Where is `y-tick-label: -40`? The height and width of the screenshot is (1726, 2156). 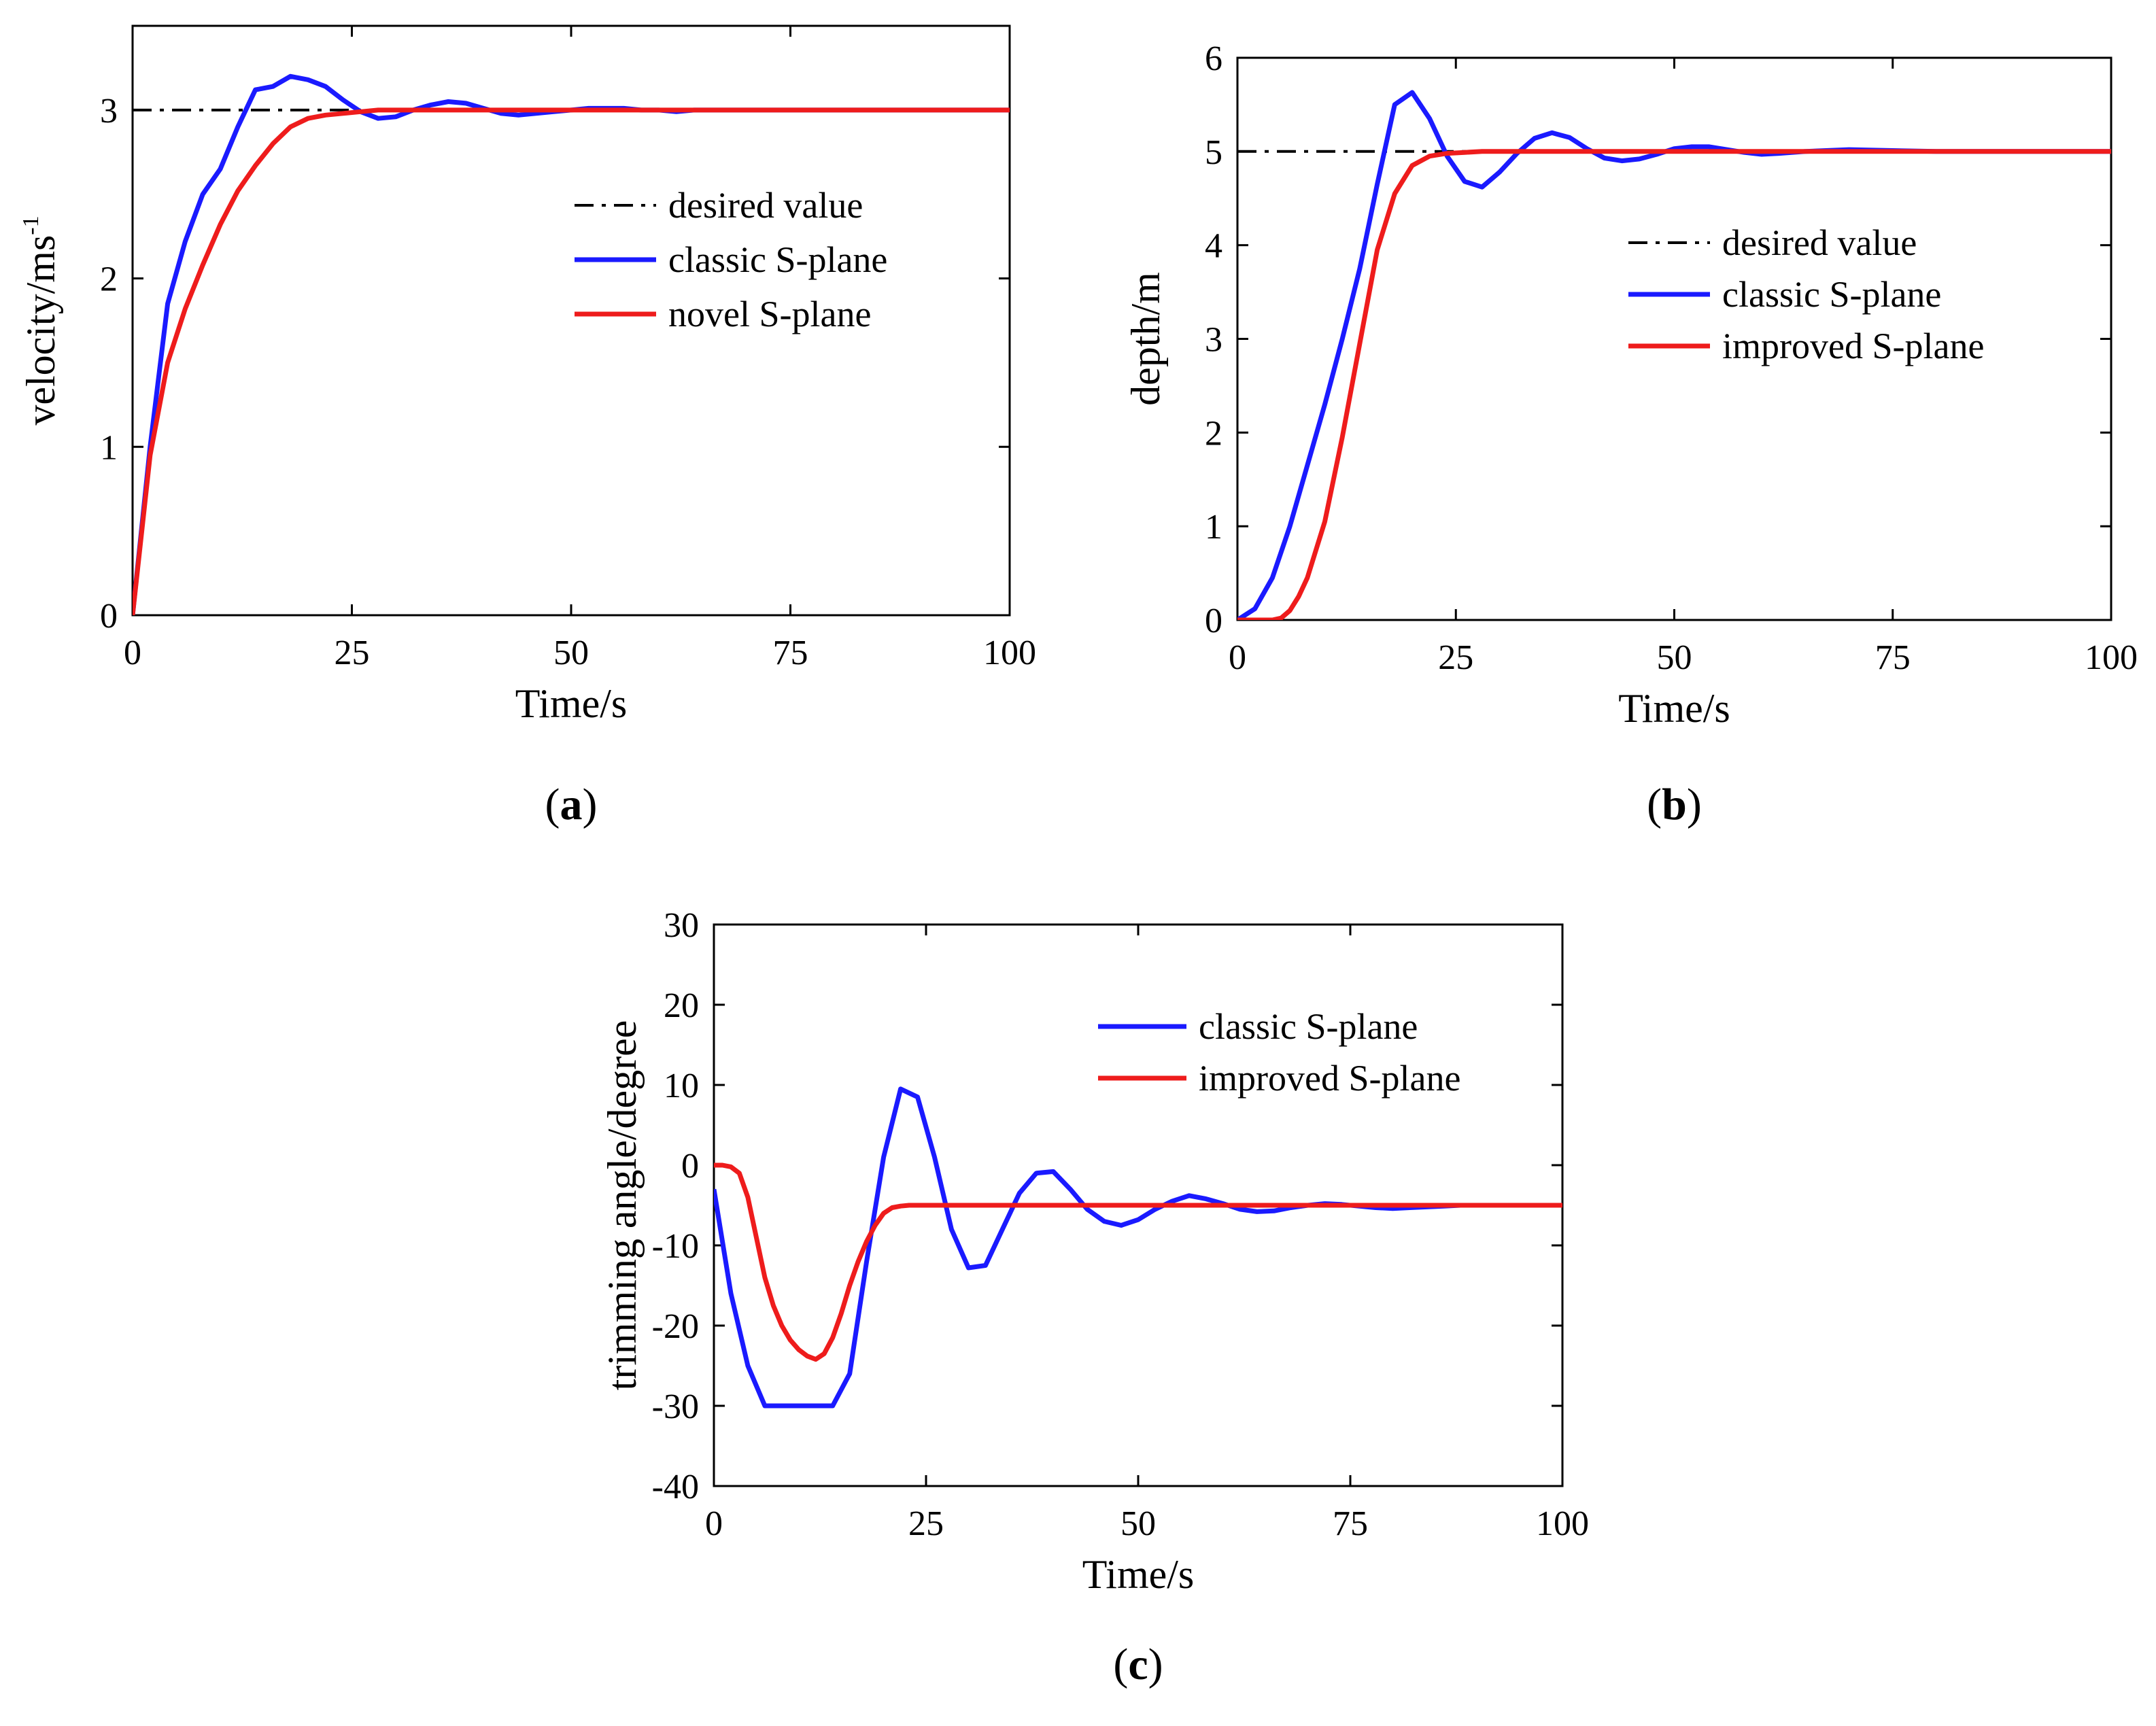 y-tick-label: -40 is located at coordinates (675, 1487).